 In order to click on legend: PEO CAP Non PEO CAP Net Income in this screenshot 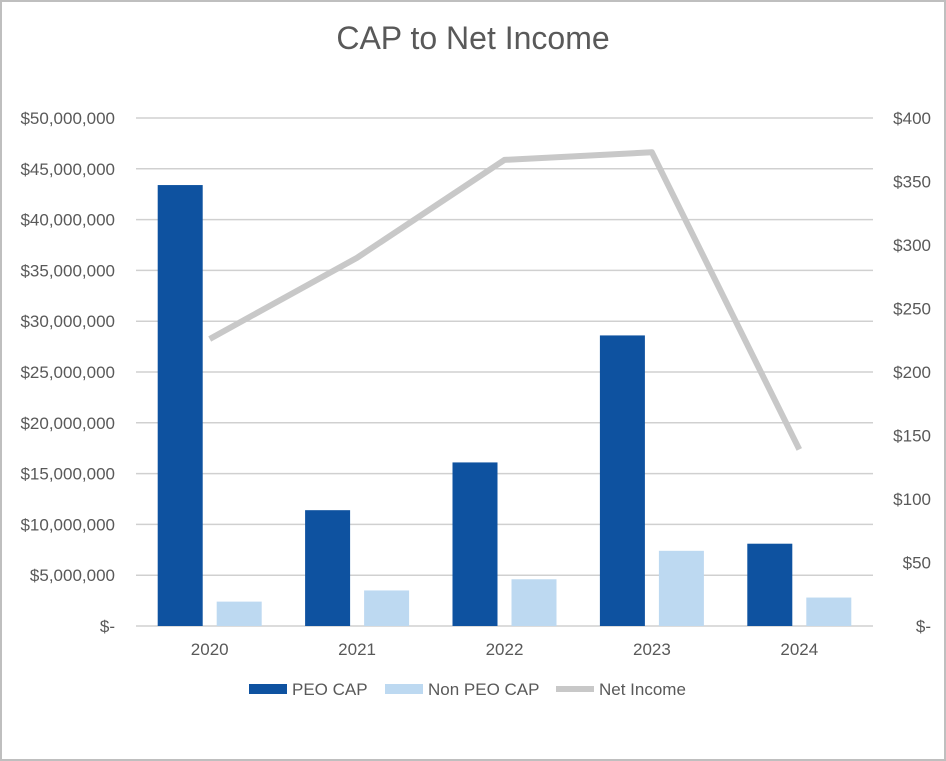, I will do `click(467, 689)`.